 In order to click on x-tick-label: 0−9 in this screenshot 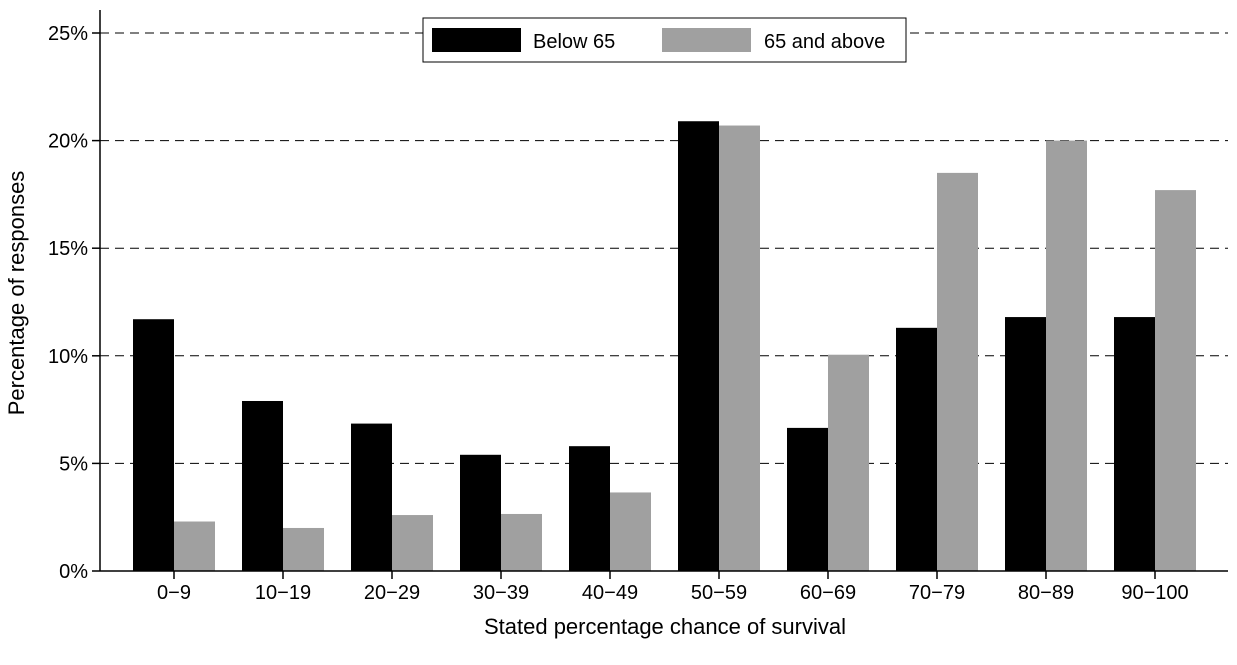, I will do `click(174, 593)`.